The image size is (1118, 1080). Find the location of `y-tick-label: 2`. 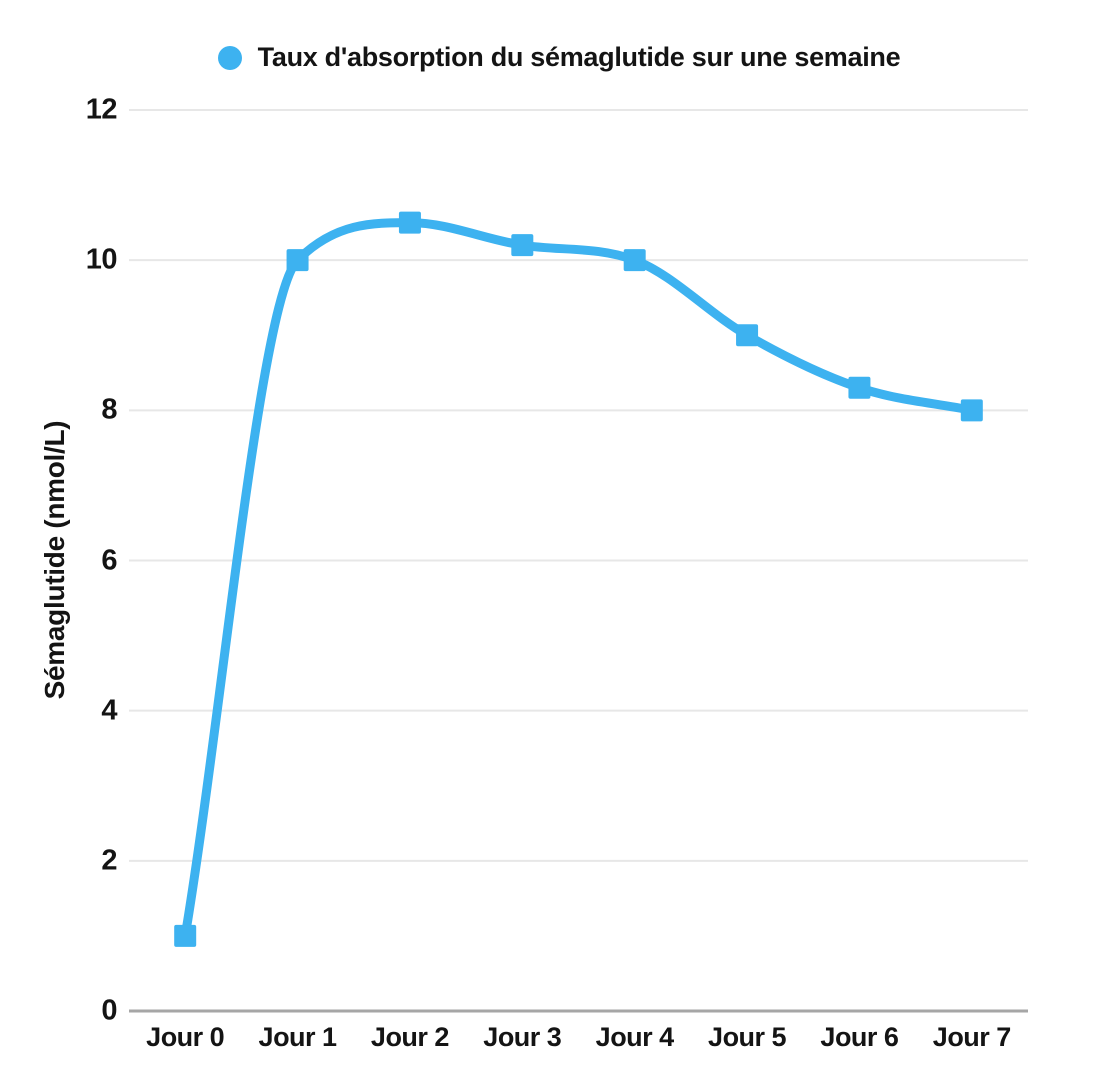

y-tick-label: 2 is located at coordinates (109, 860).